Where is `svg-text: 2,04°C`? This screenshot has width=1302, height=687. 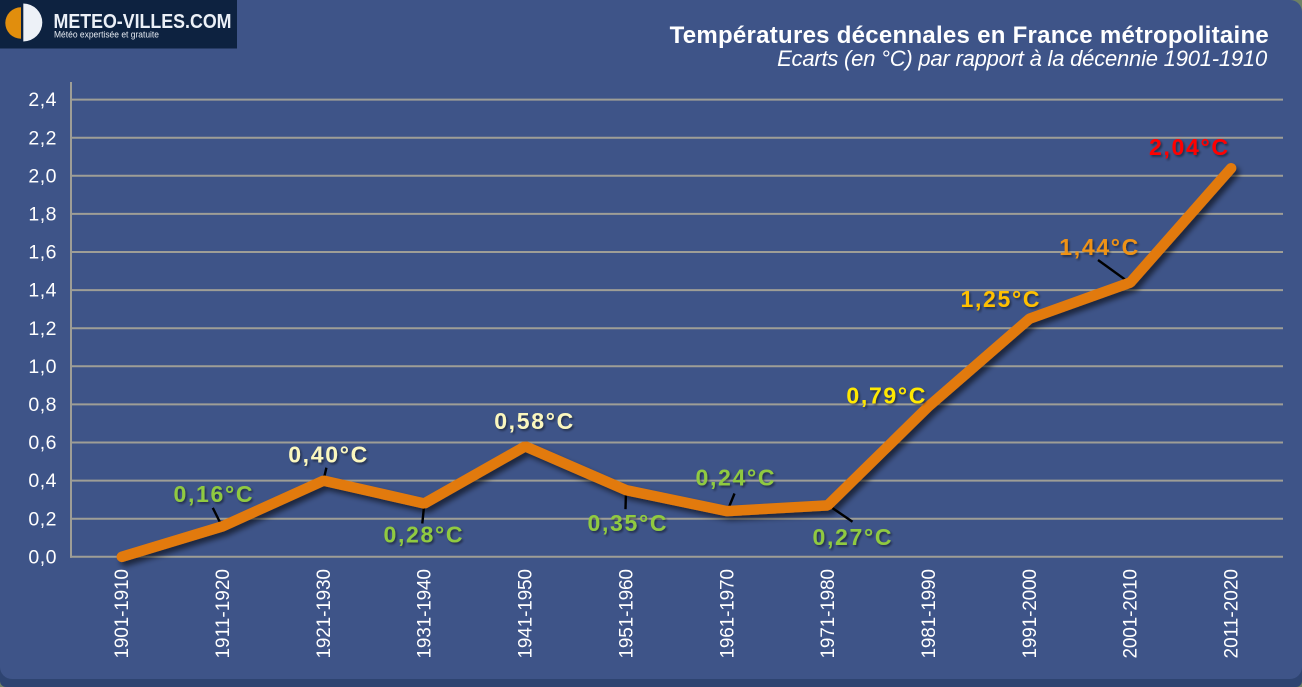
svg-text: 2,04°C is located at coordinates (1188, 147).